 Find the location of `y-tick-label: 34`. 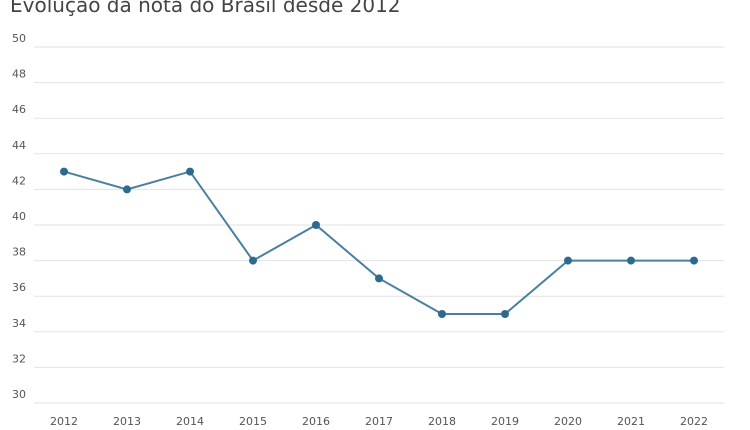

y-tick-label: 34 is located at coordinates (19, 323).